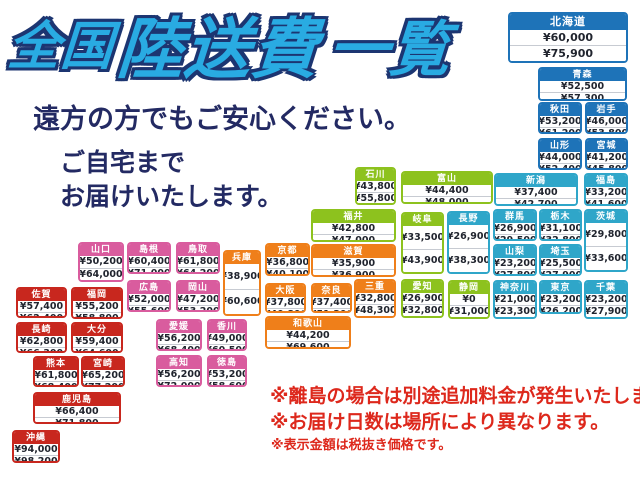 Image resolution: width=640 pixels, height=480 pixels. I want to click on pref-price2-shimane: ¥71,000, so click(149, 269).